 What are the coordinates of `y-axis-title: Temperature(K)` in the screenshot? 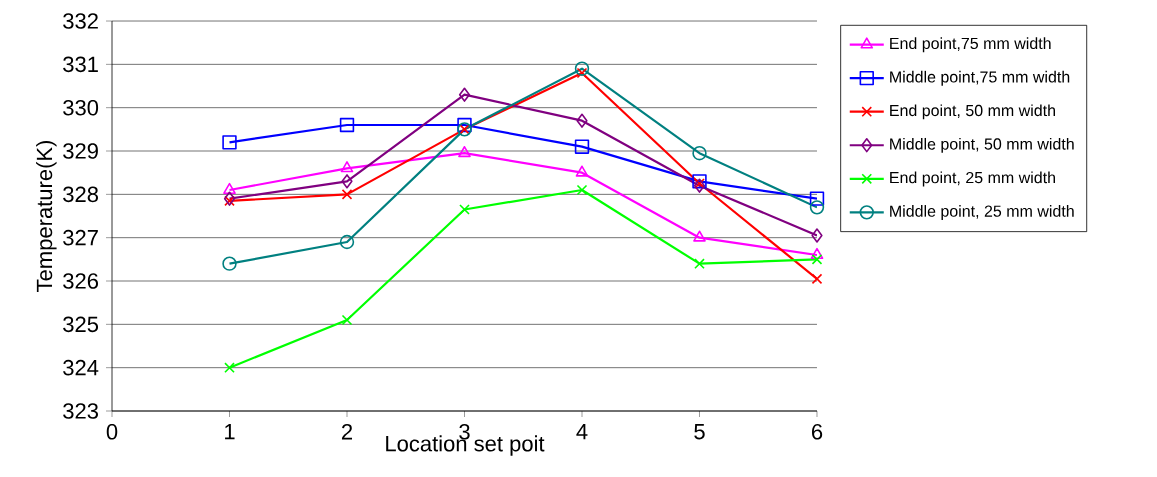 It's located at (46, 216).